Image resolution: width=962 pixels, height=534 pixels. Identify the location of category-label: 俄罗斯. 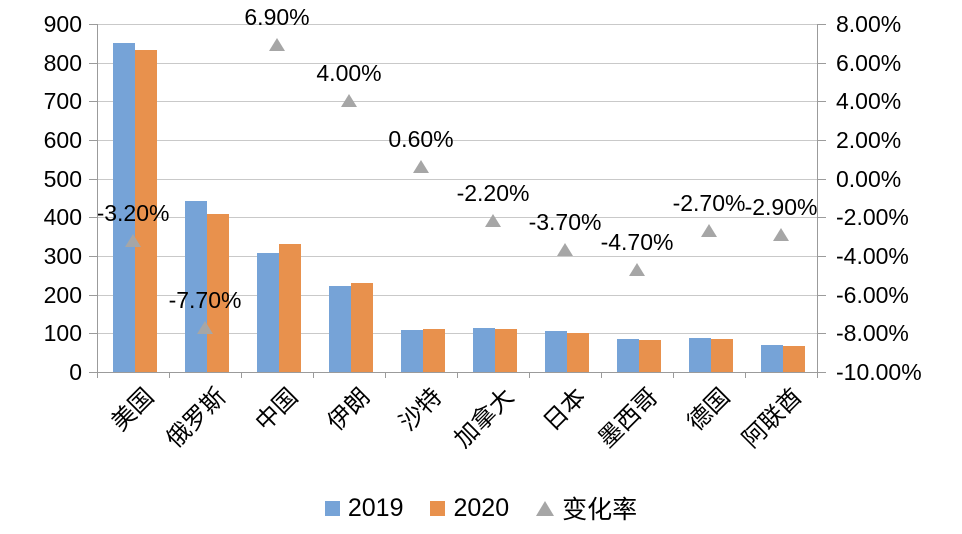
(196, 418).